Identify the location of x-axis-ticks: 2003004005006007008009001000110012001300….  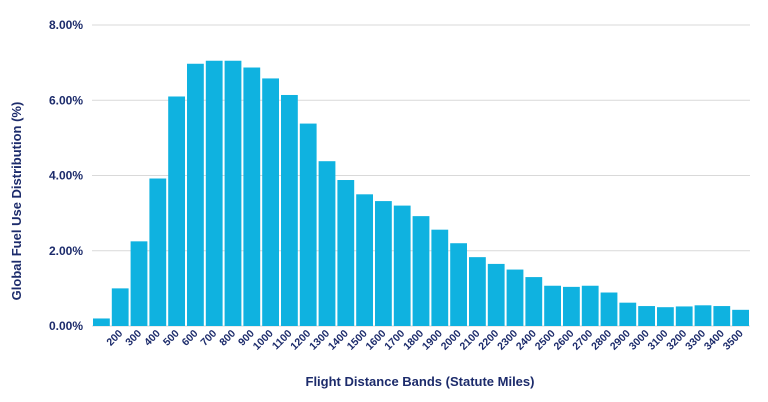
(424, 340).